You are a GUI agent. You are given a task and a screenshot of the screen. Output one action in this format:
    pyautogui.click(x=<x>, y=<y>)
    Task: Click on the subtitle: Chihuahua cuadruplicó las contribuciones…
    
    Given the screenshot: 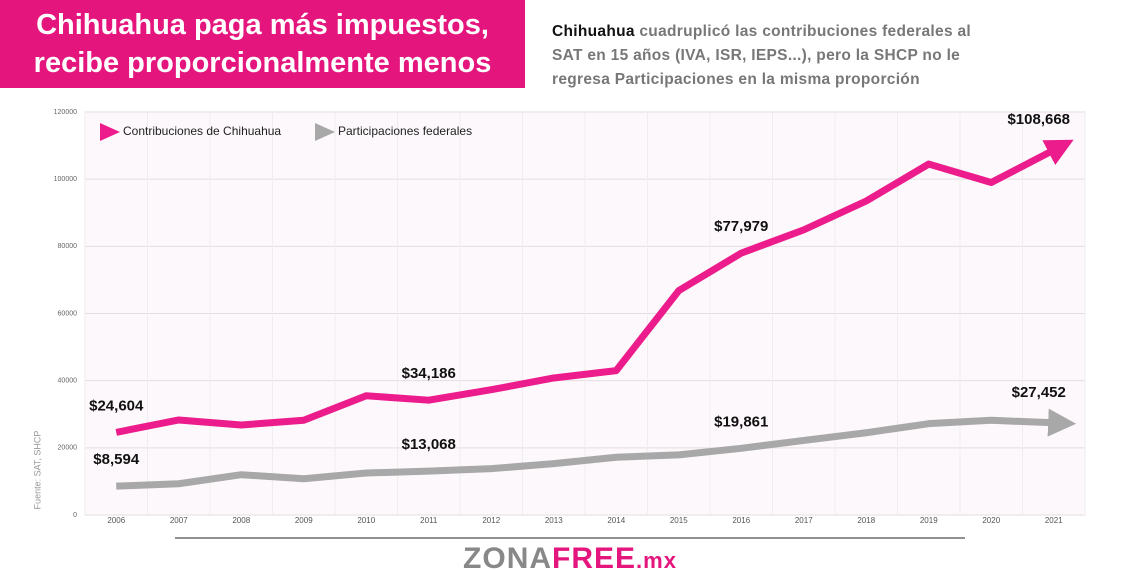 What is the action you would take?
    pyautogui.click(x=777, y=56)
    